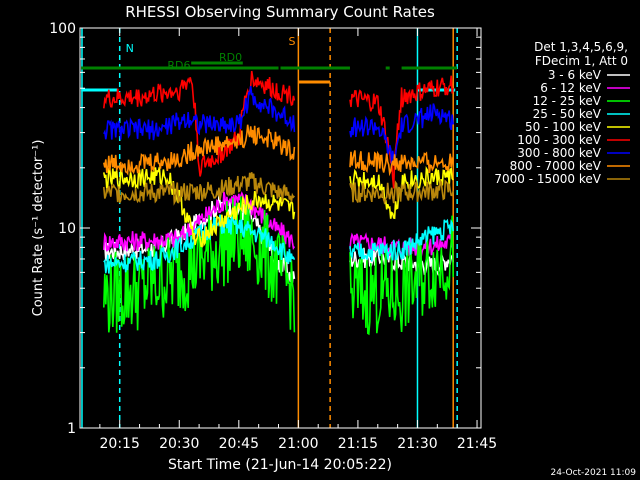 The height and width of the screenshot is (480, 640). What do you see at coordinates (71, 429) in the screenshot?
I see `y-tick-label: 1` at bounding box center [71, 429].